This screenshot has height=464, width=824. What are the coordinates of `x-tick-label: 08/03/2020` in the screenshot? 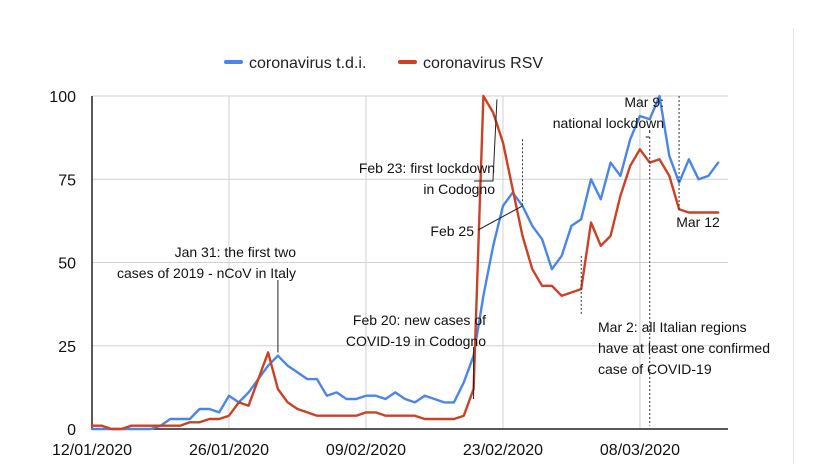 It's located at (640, 450).